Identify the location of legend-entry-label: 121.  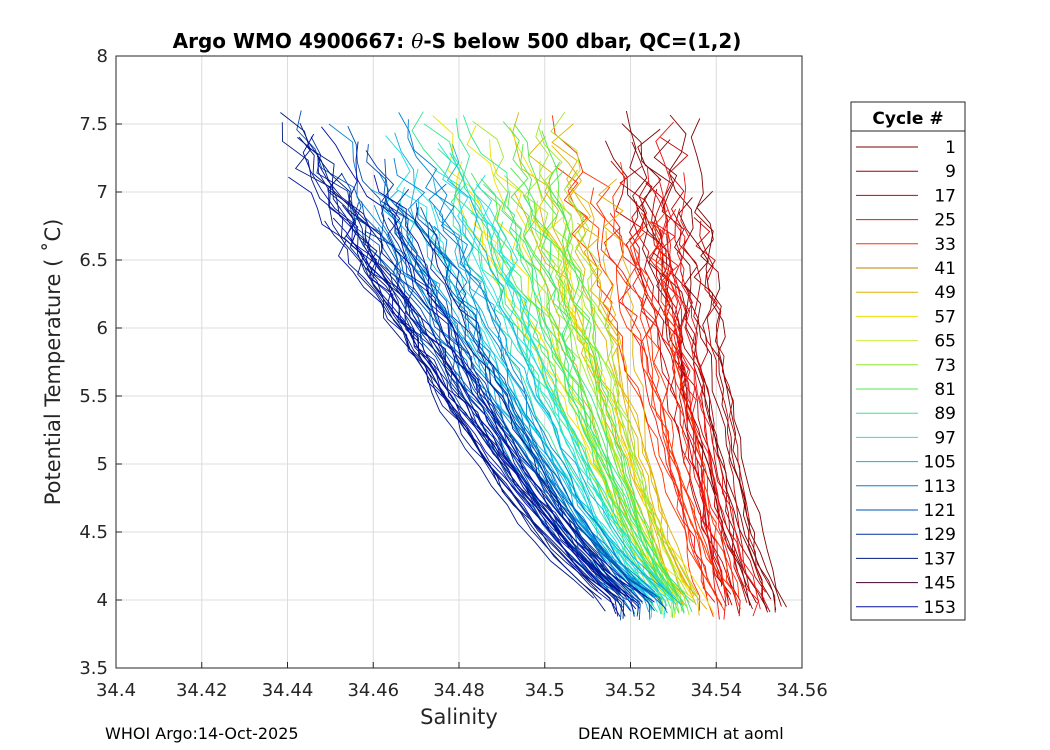
(940, 511).